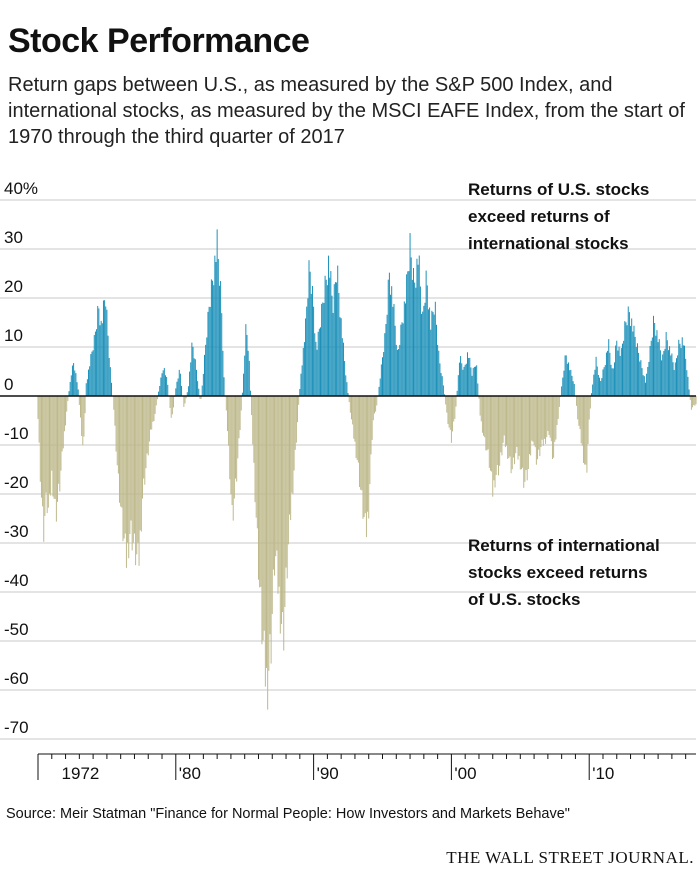 The width and height of the screenshot is (700, 875). What do you see at coordinates (570, 857) in the screenshot?
I see `publisher-logo: THE WALL STREET JOURNAL.` at bounding box center [570, 857].